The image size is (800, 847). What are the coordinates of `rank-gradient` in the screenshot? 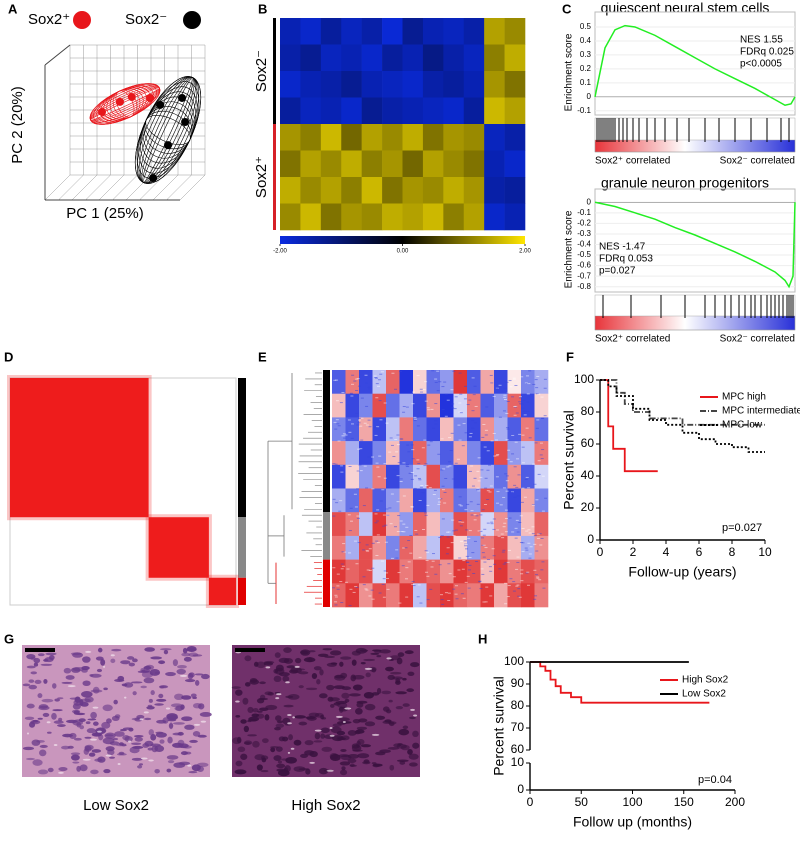 It's located at (695, 146).